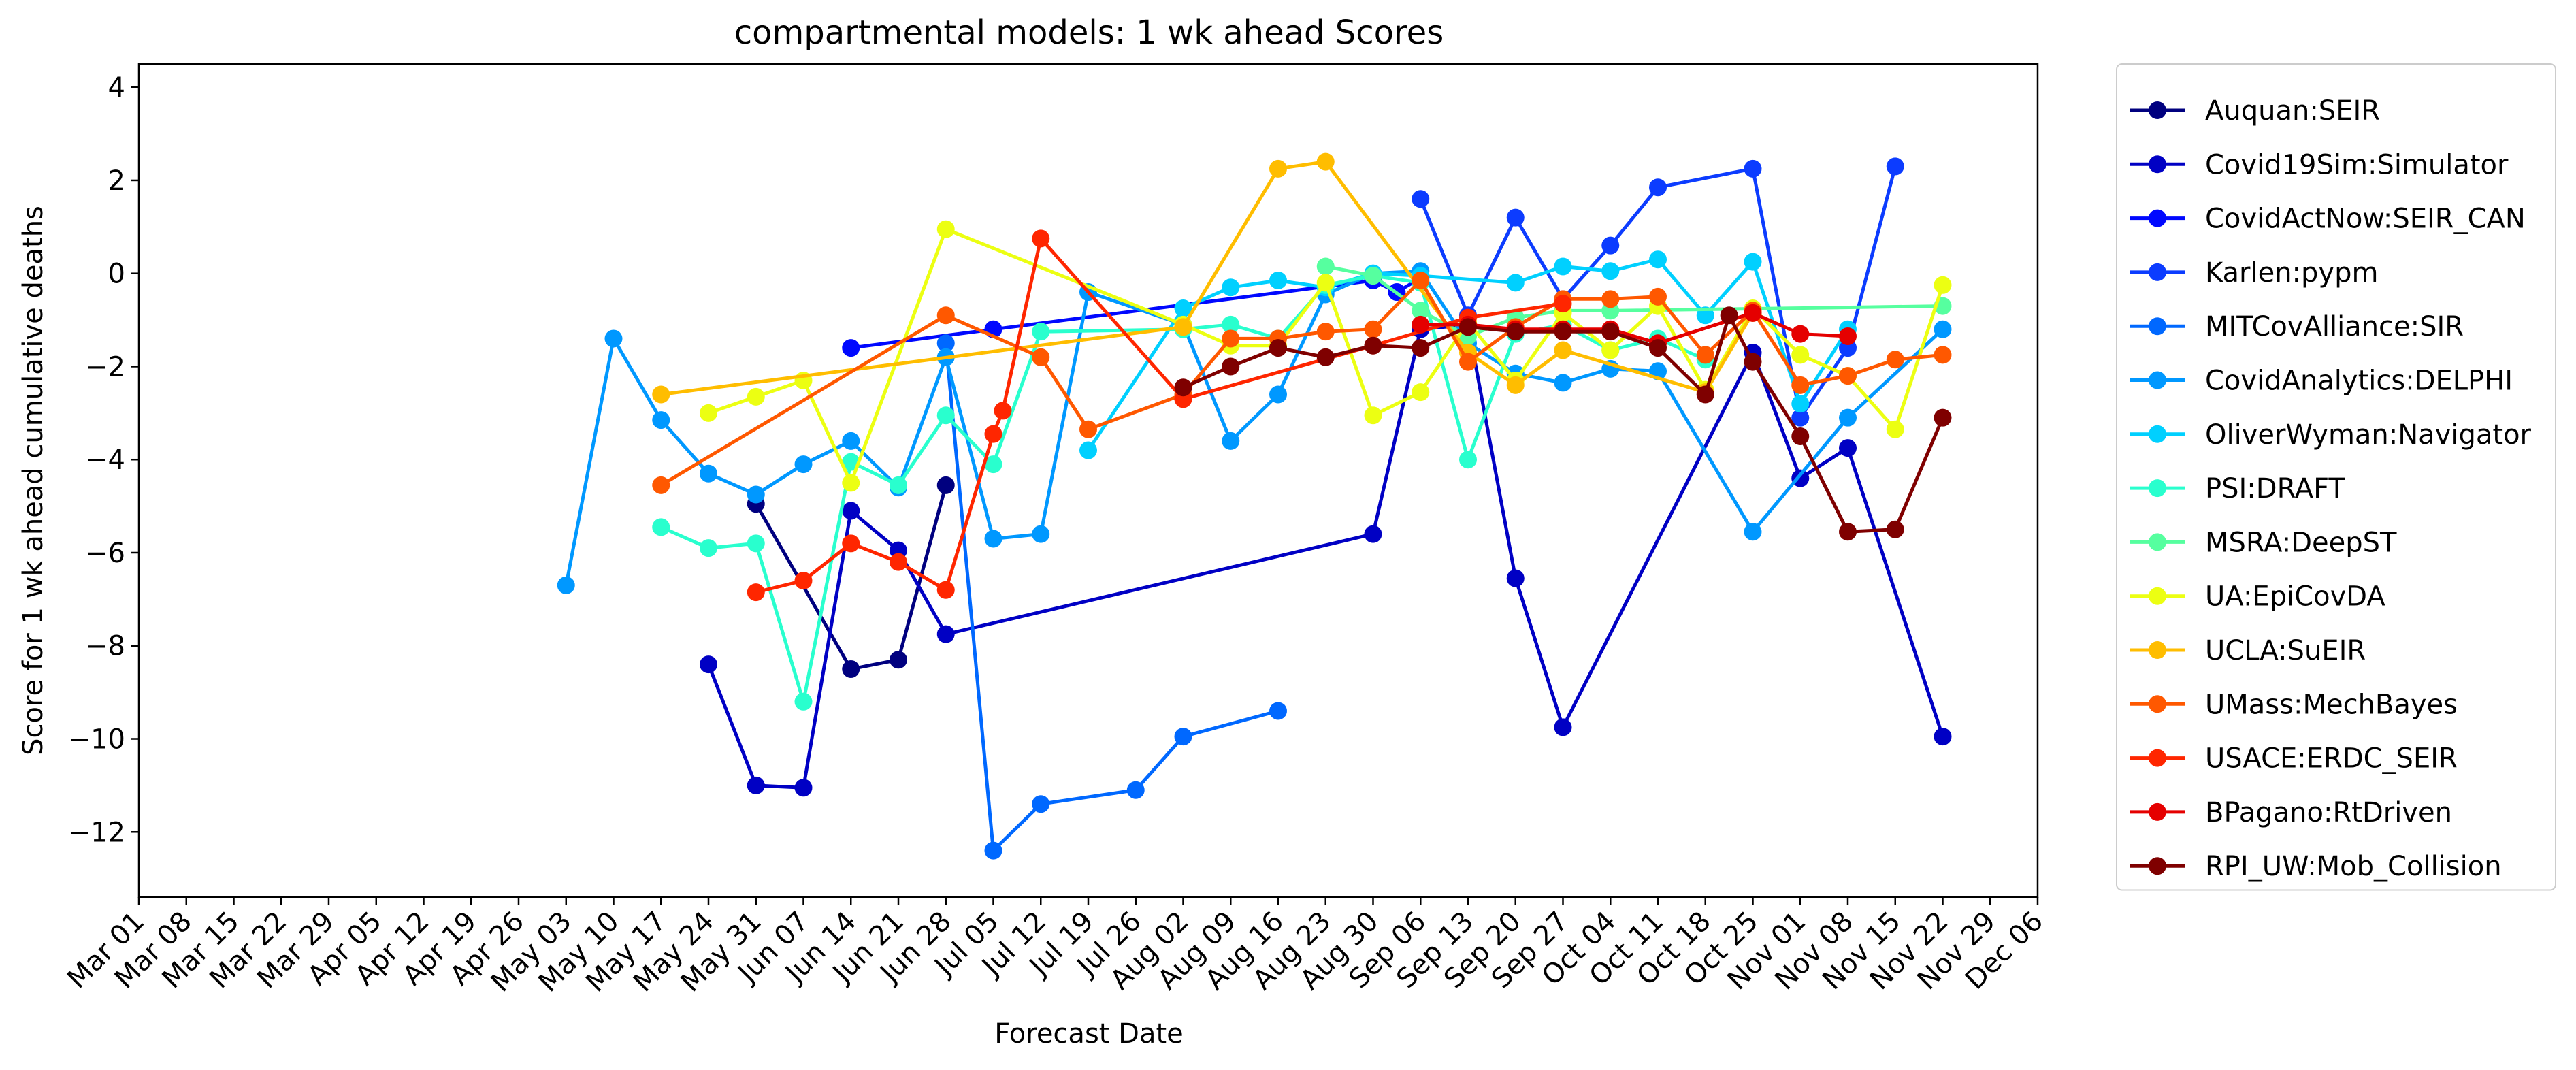  What do you see at coordinates (2275, 489) in the screenshot?
I see `legend-label: PSI:DRAFT` at bounding box center [2275, 489].